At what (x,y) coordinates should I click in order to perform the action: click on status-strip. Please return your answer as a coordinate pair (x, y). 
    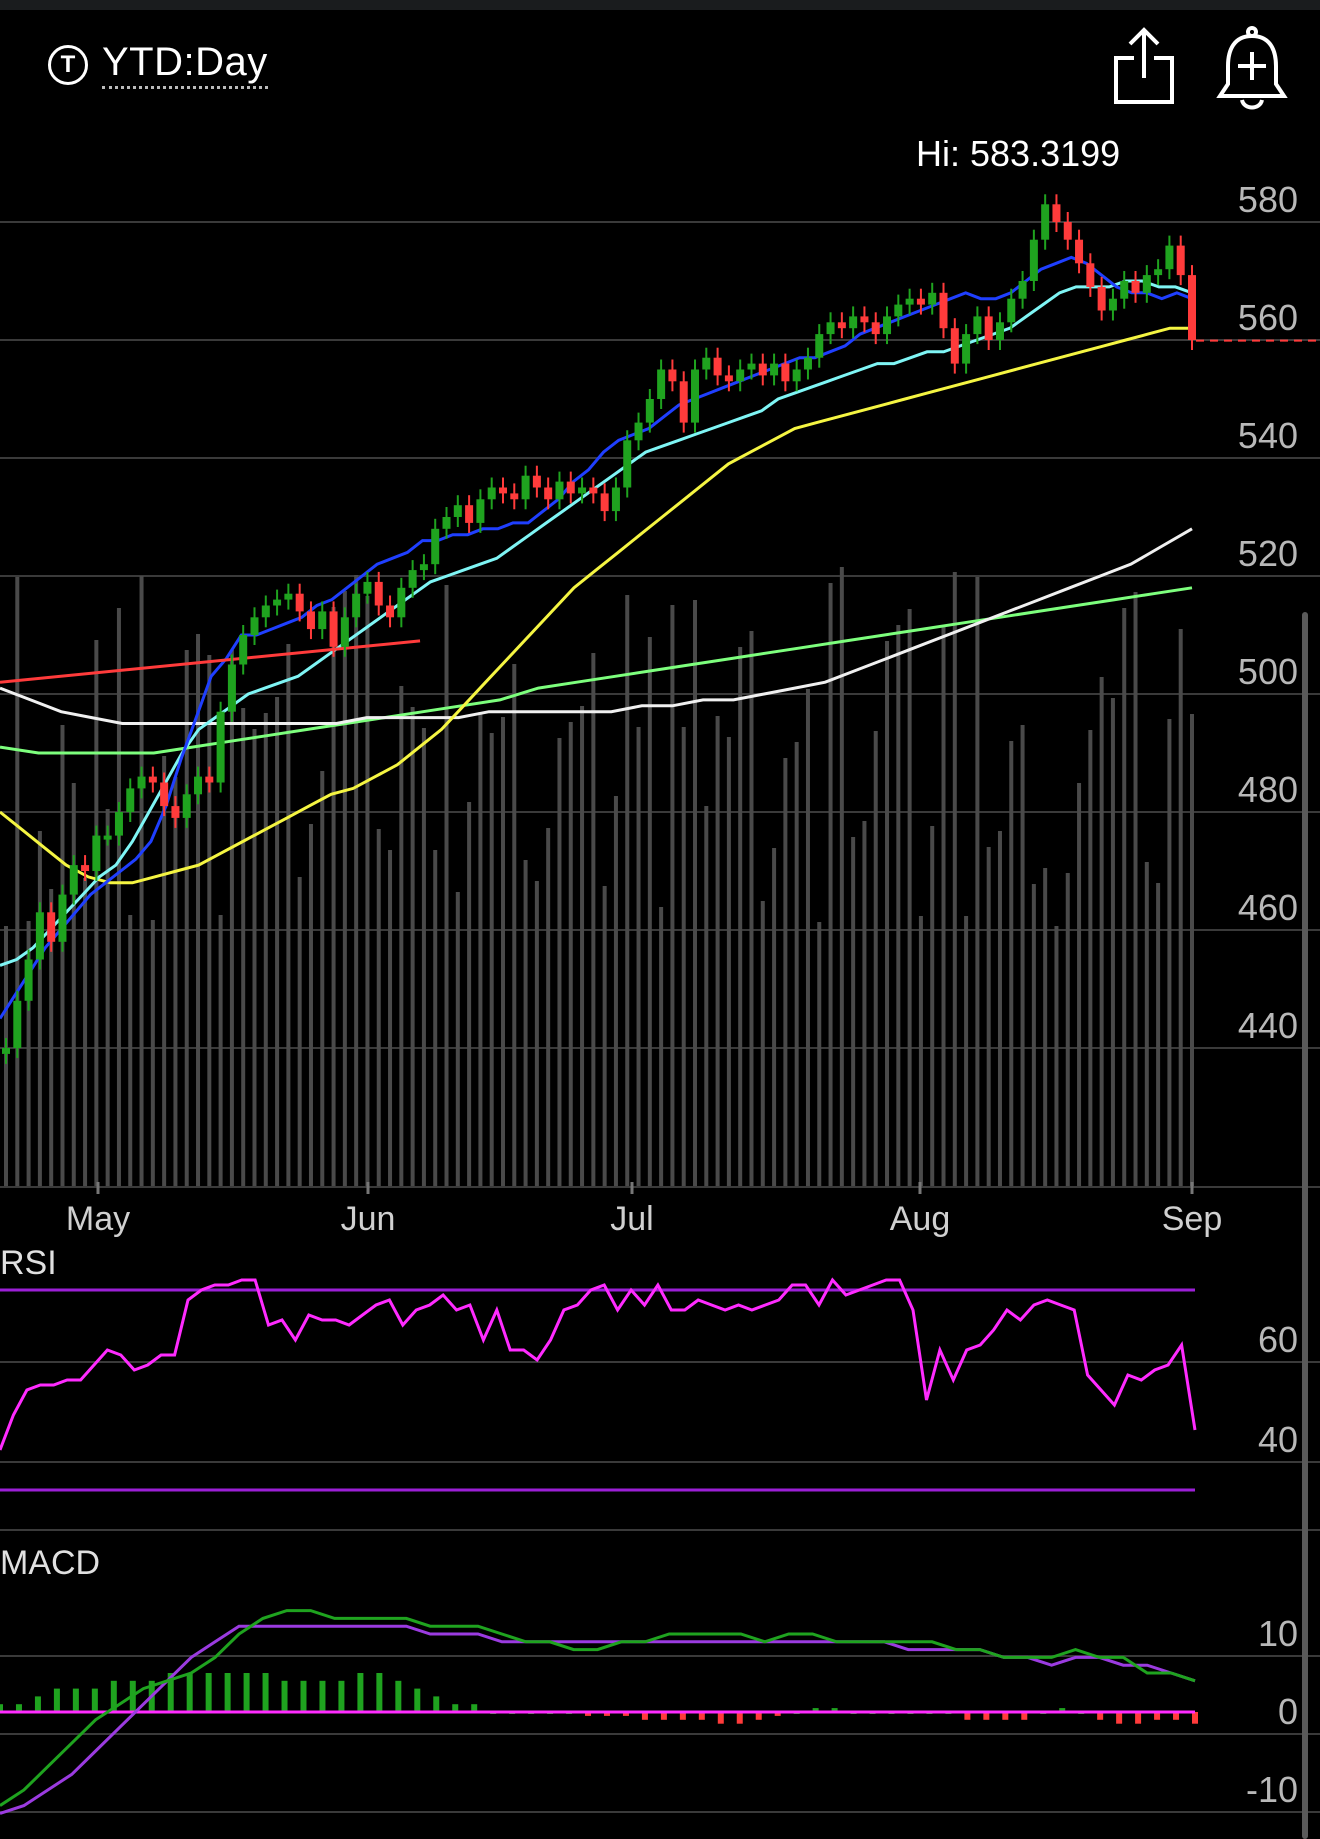
    Looking at the image, I should click on (660, 5).